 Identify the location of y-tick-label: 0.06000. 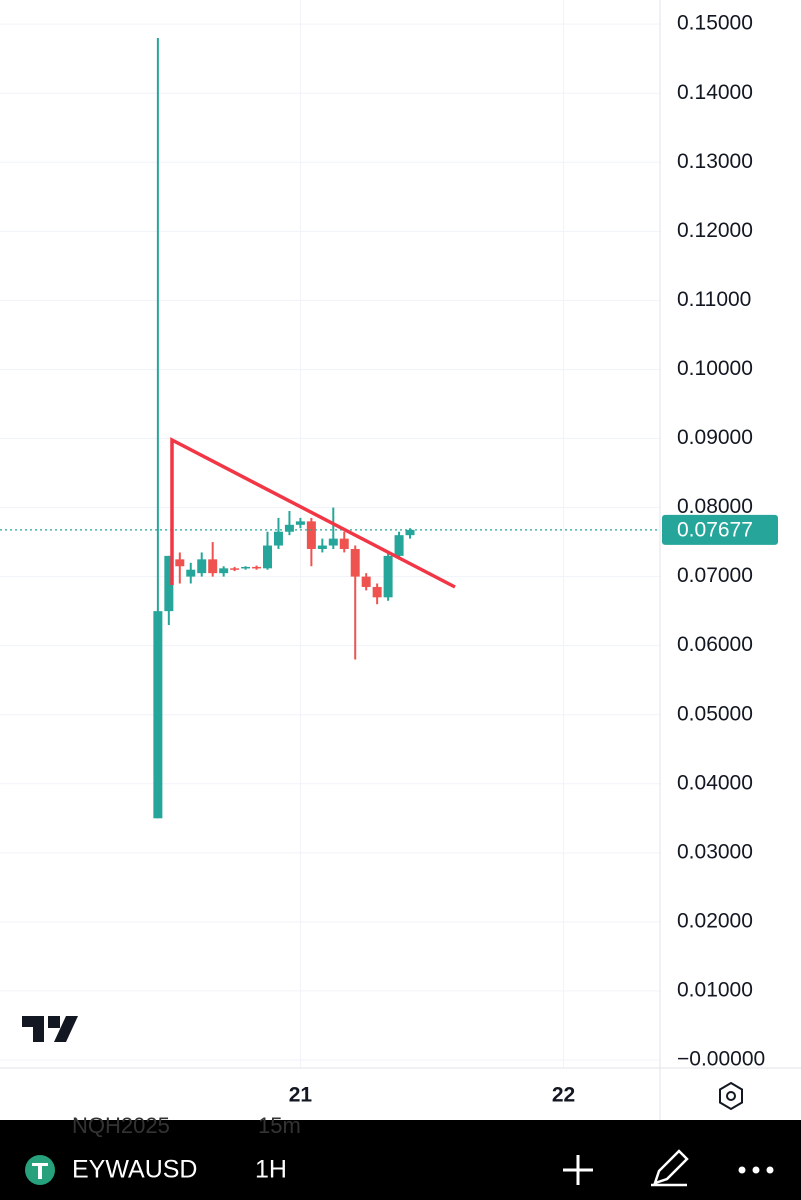
(715, 644).